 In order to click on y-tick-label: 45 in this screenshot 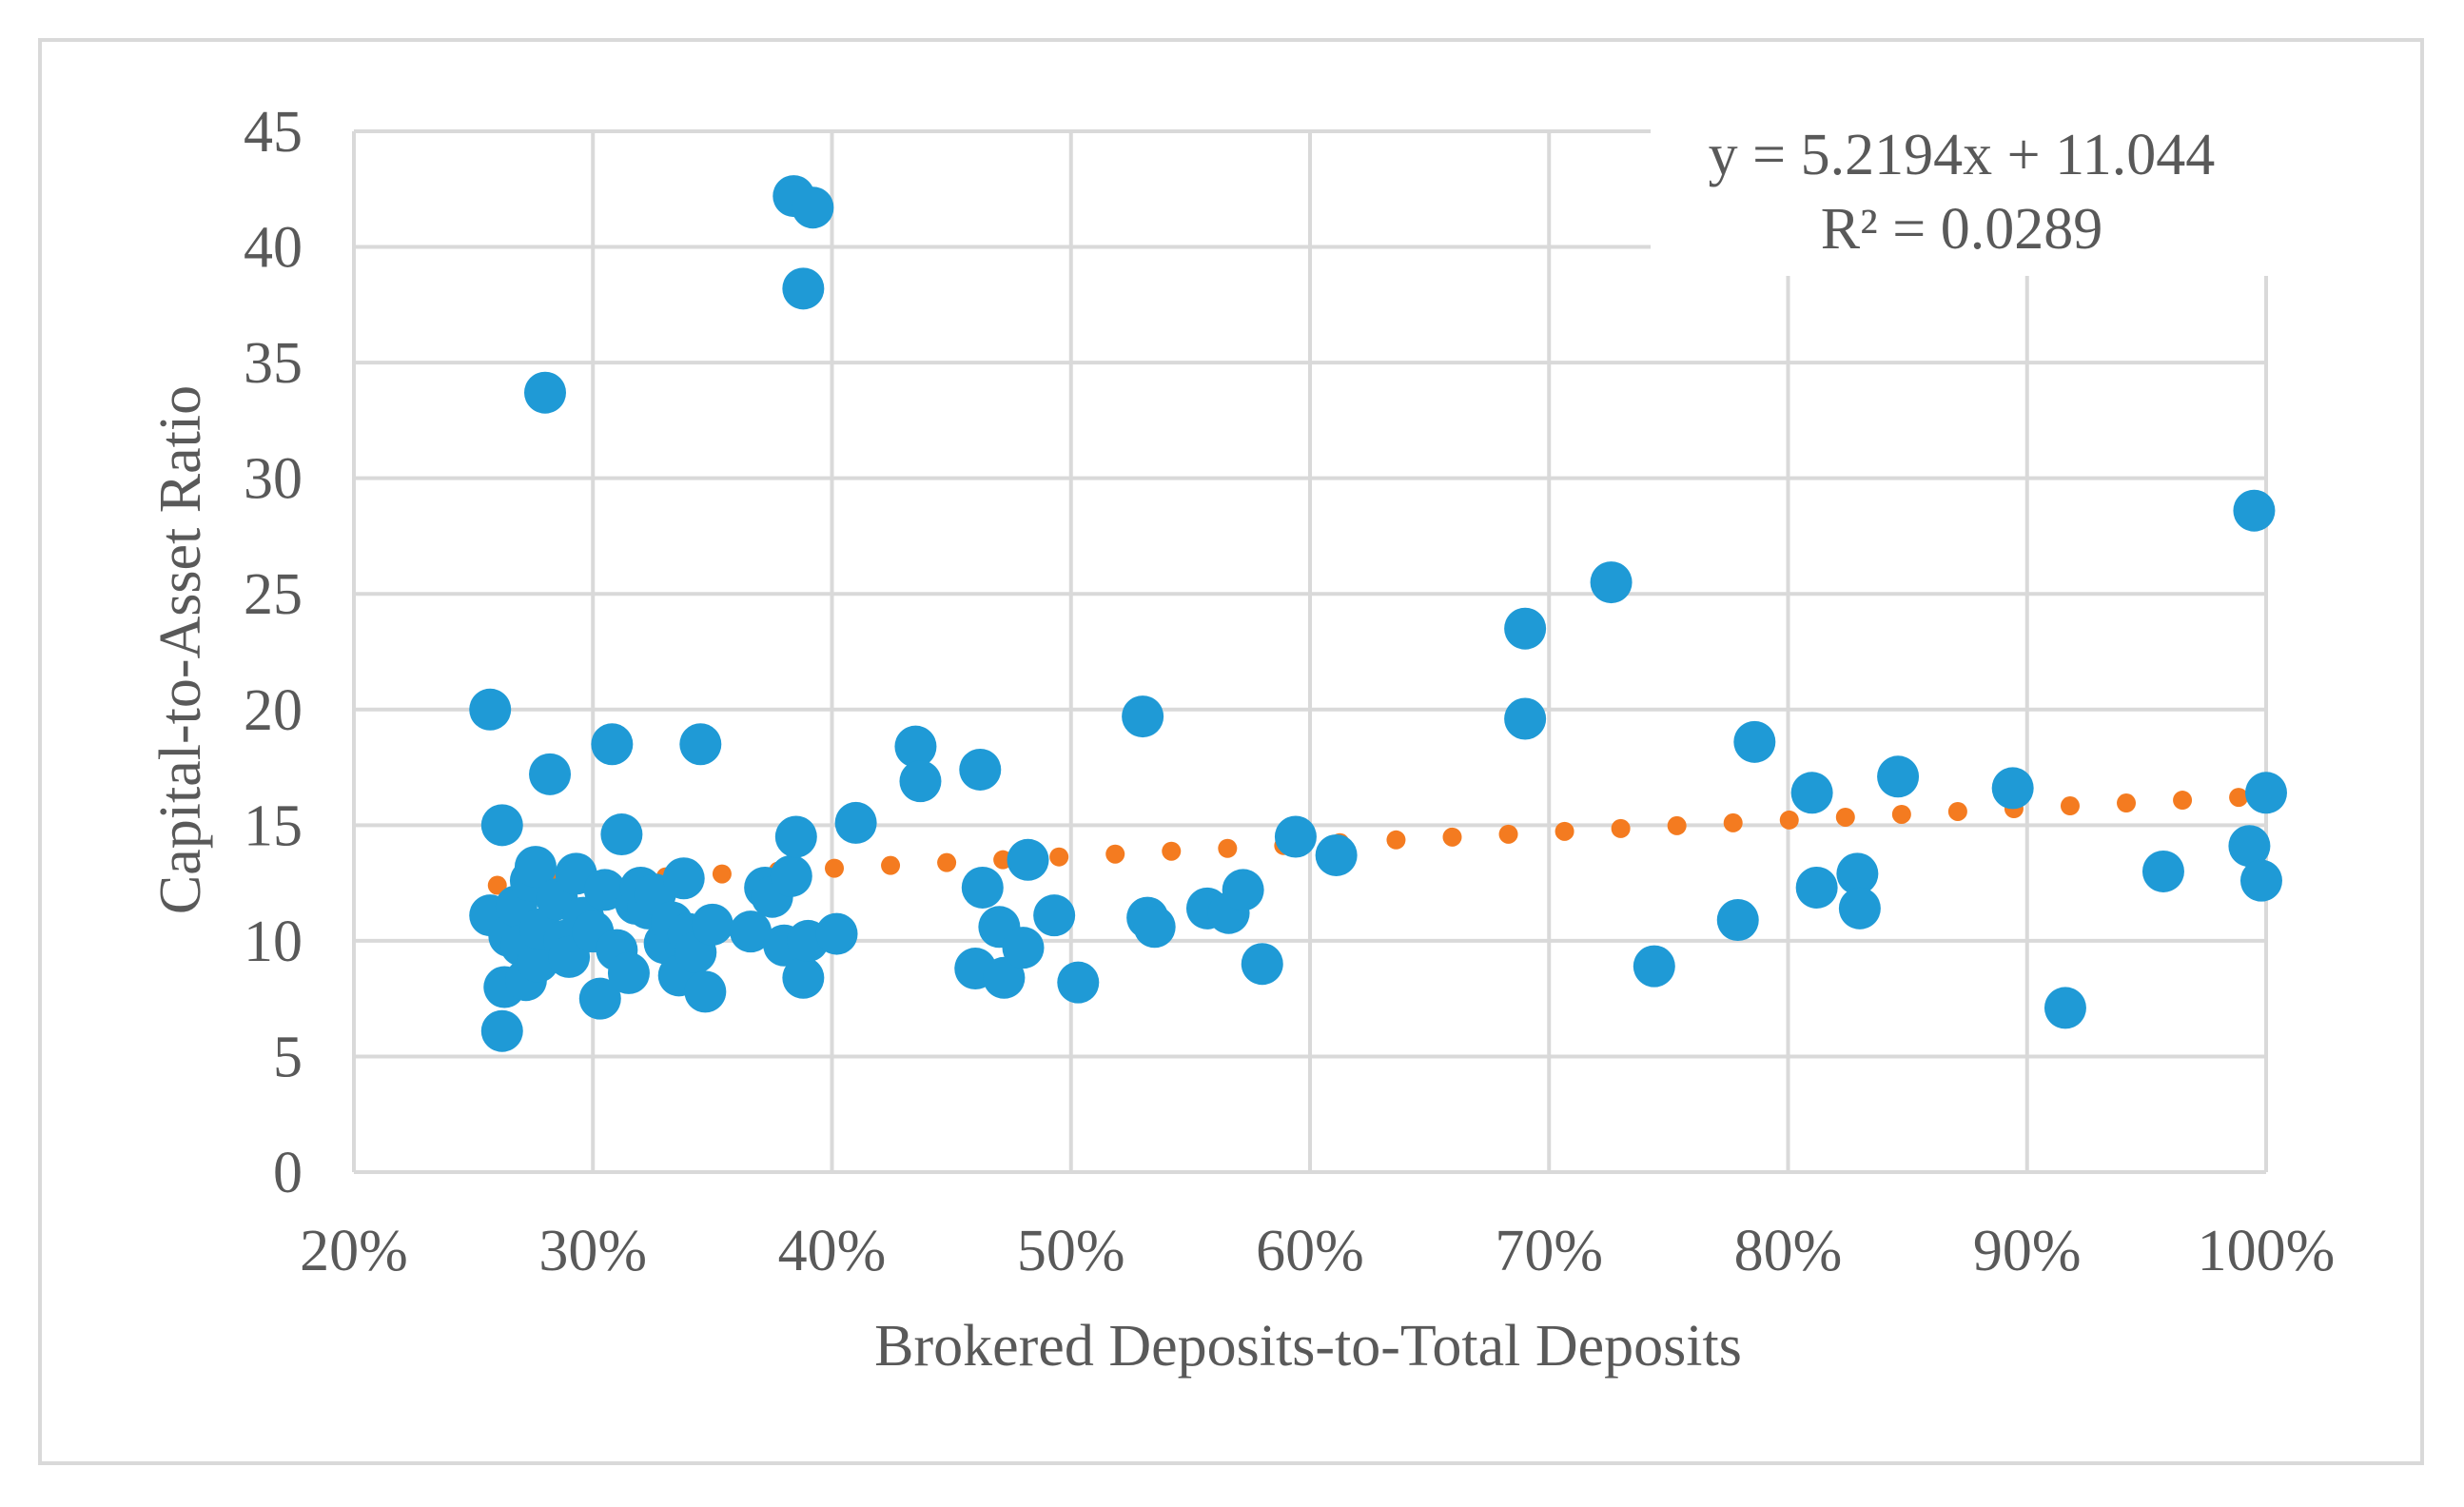, I will do `click(273, 132)`.